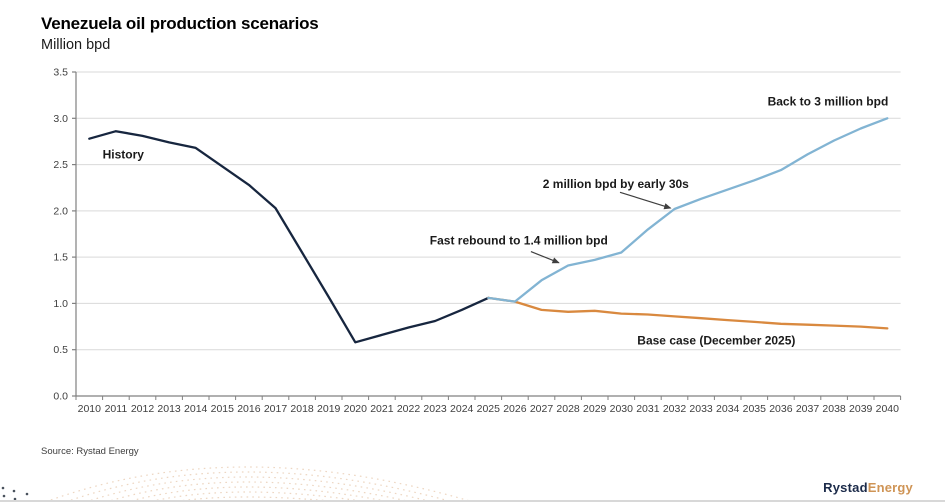 The width and height of the screenshot is (945, 502). Describe the element at coordinates (675, 409) in the screenshot. I see `x-tick-label: 2032` at that location.